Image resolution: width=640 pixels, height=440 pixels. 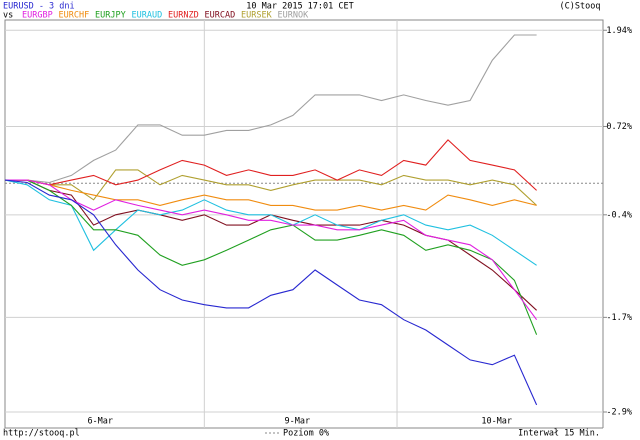 What do you see at coordinates (39, 7) in the screenshot?
I see `chart-title: EURUSD - 3 dni` at bounding box center [39, 7].